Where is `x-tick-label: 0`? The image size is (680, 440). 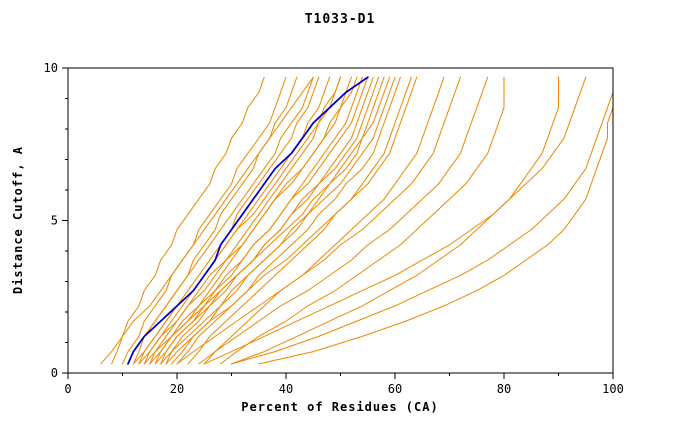 x-tick-label: 0 is located at coordinates (67, 389).